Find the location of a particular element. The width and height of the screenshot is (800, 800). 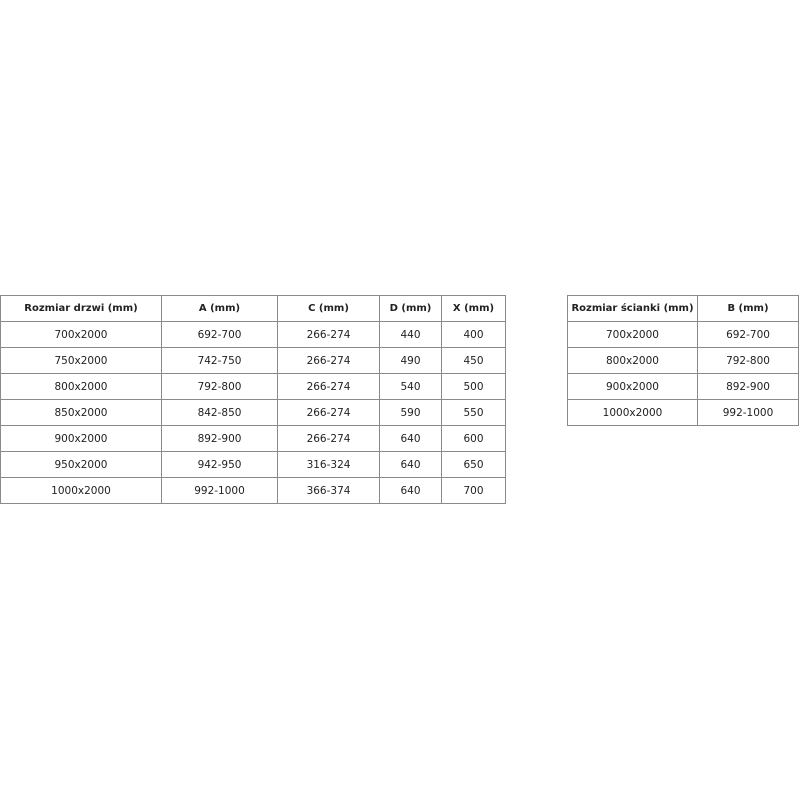

table-row: 950x2000 942-950 316-324 640 650 is located at coordinates (253, 464).